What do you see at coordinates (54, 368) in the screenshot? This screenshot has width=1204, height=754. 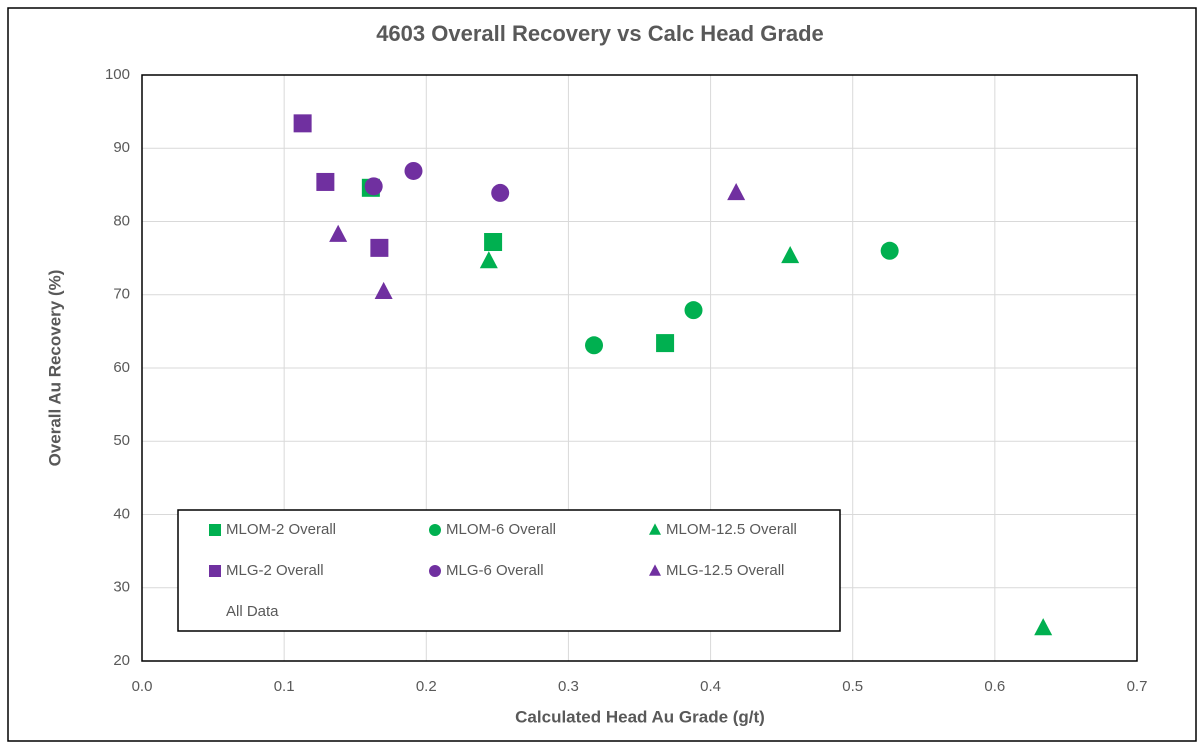 I see `y-axis-label: Overall Au Recovery (%)` at bounding box center [54, 368].